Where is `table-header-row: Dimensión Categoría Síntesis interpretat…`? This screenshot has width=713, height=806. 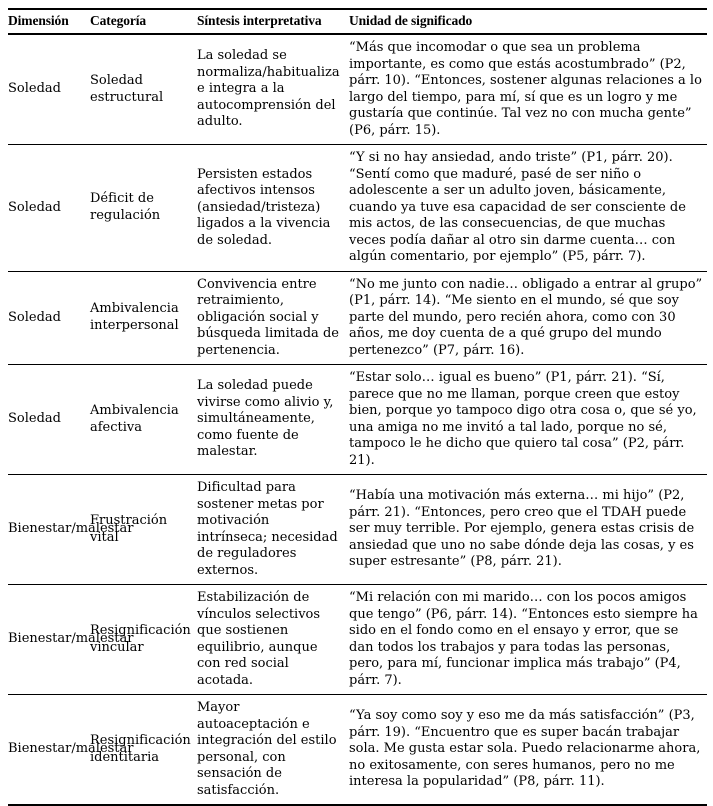
table-header-row: Dimensión Categoría Síntesis interpretat… is located at coordinates (357, 21).